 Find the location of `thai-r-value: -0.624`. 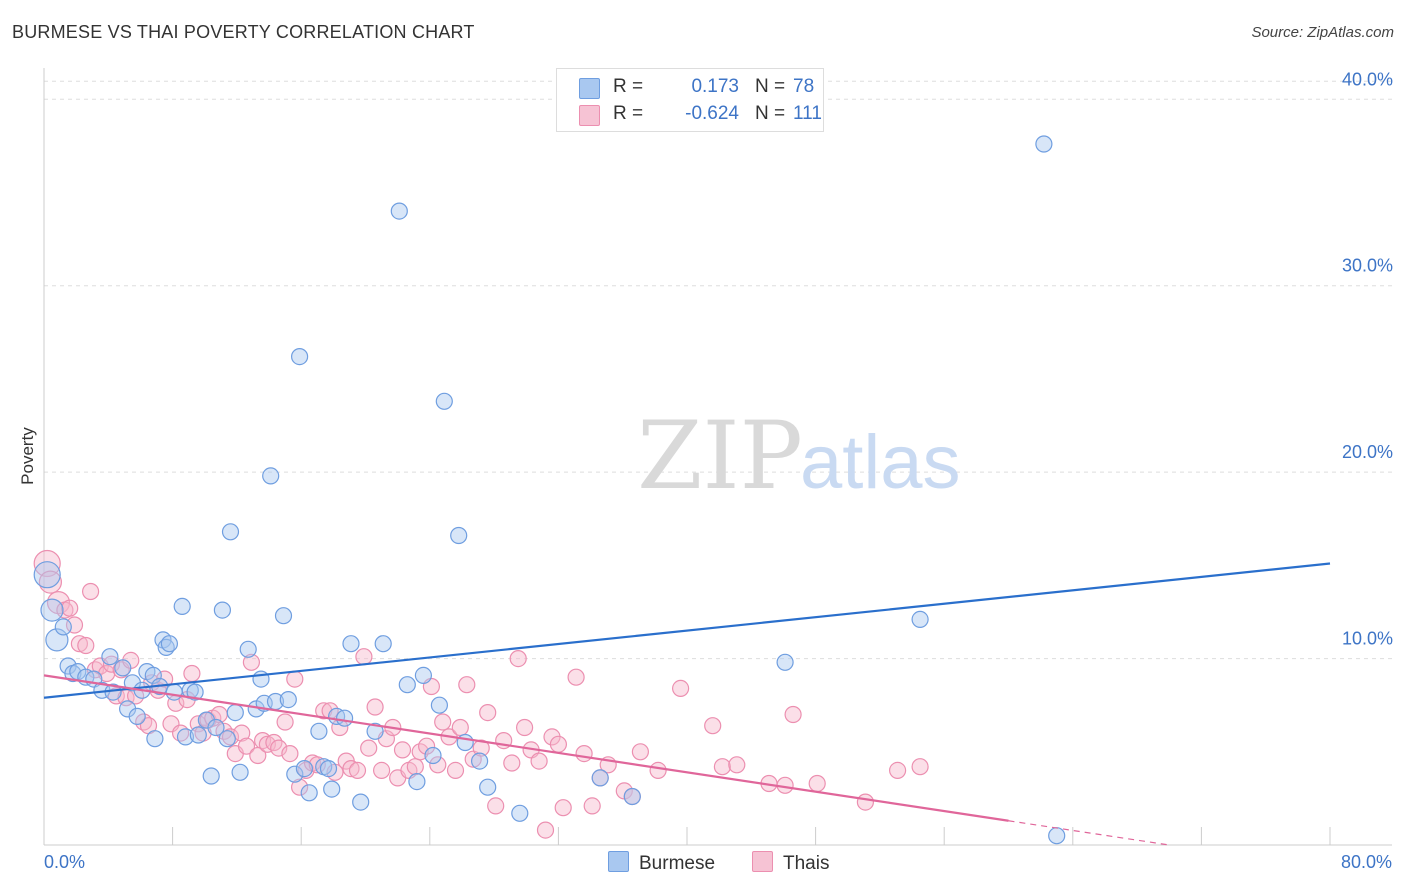

thai-r-value: -0.624 is located at coordinates (712, 113).